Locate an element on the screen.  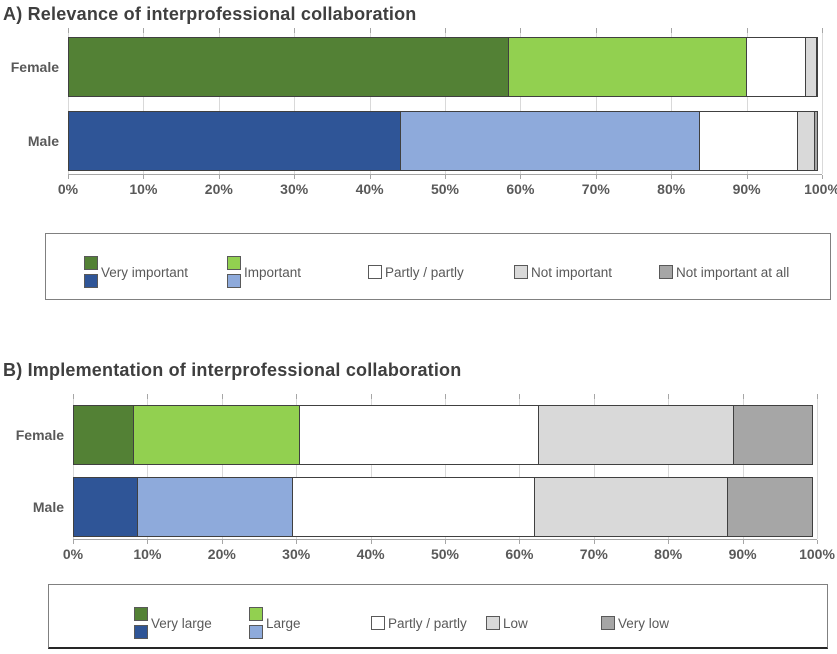
legend-item: Partly / partly is located at coordinates (416, 272).